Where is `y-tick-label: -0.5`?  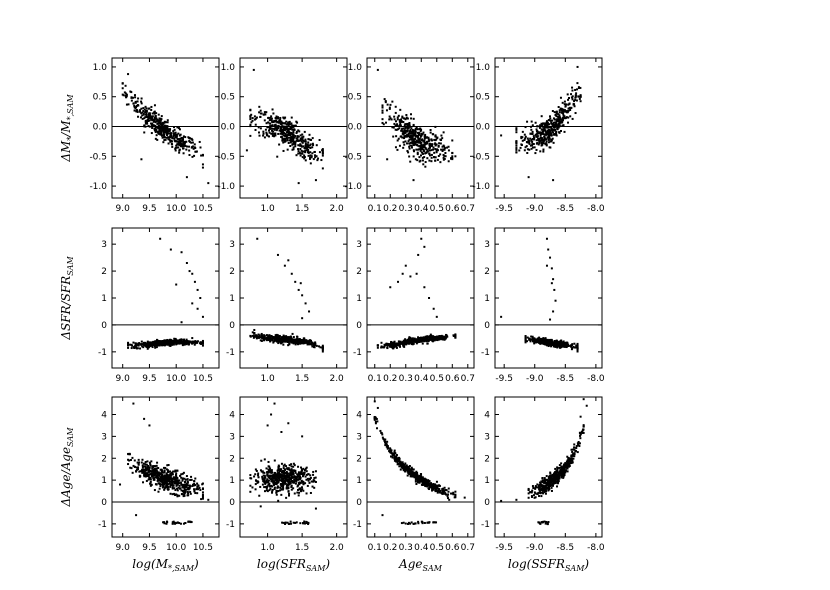 y-tick-label: -0.5 is located at coordinates (481, 157).